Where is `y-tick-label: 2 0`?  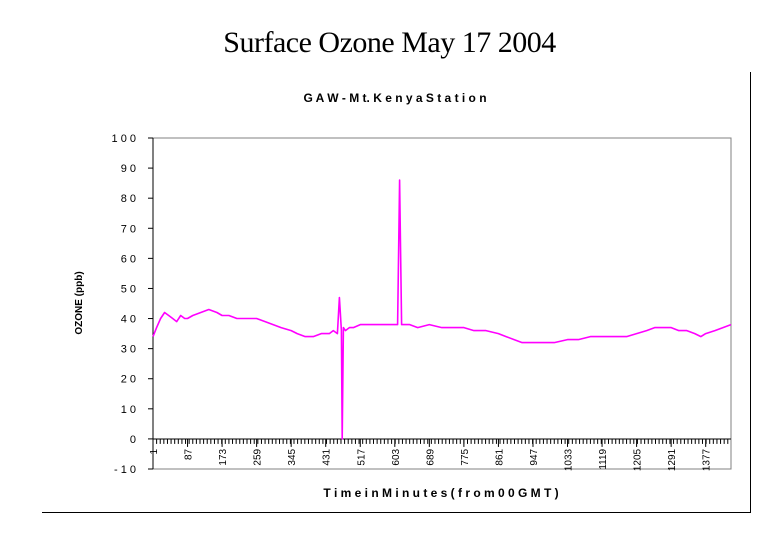
y-tick-label: 2 0 is located at coordinates (128, 380).